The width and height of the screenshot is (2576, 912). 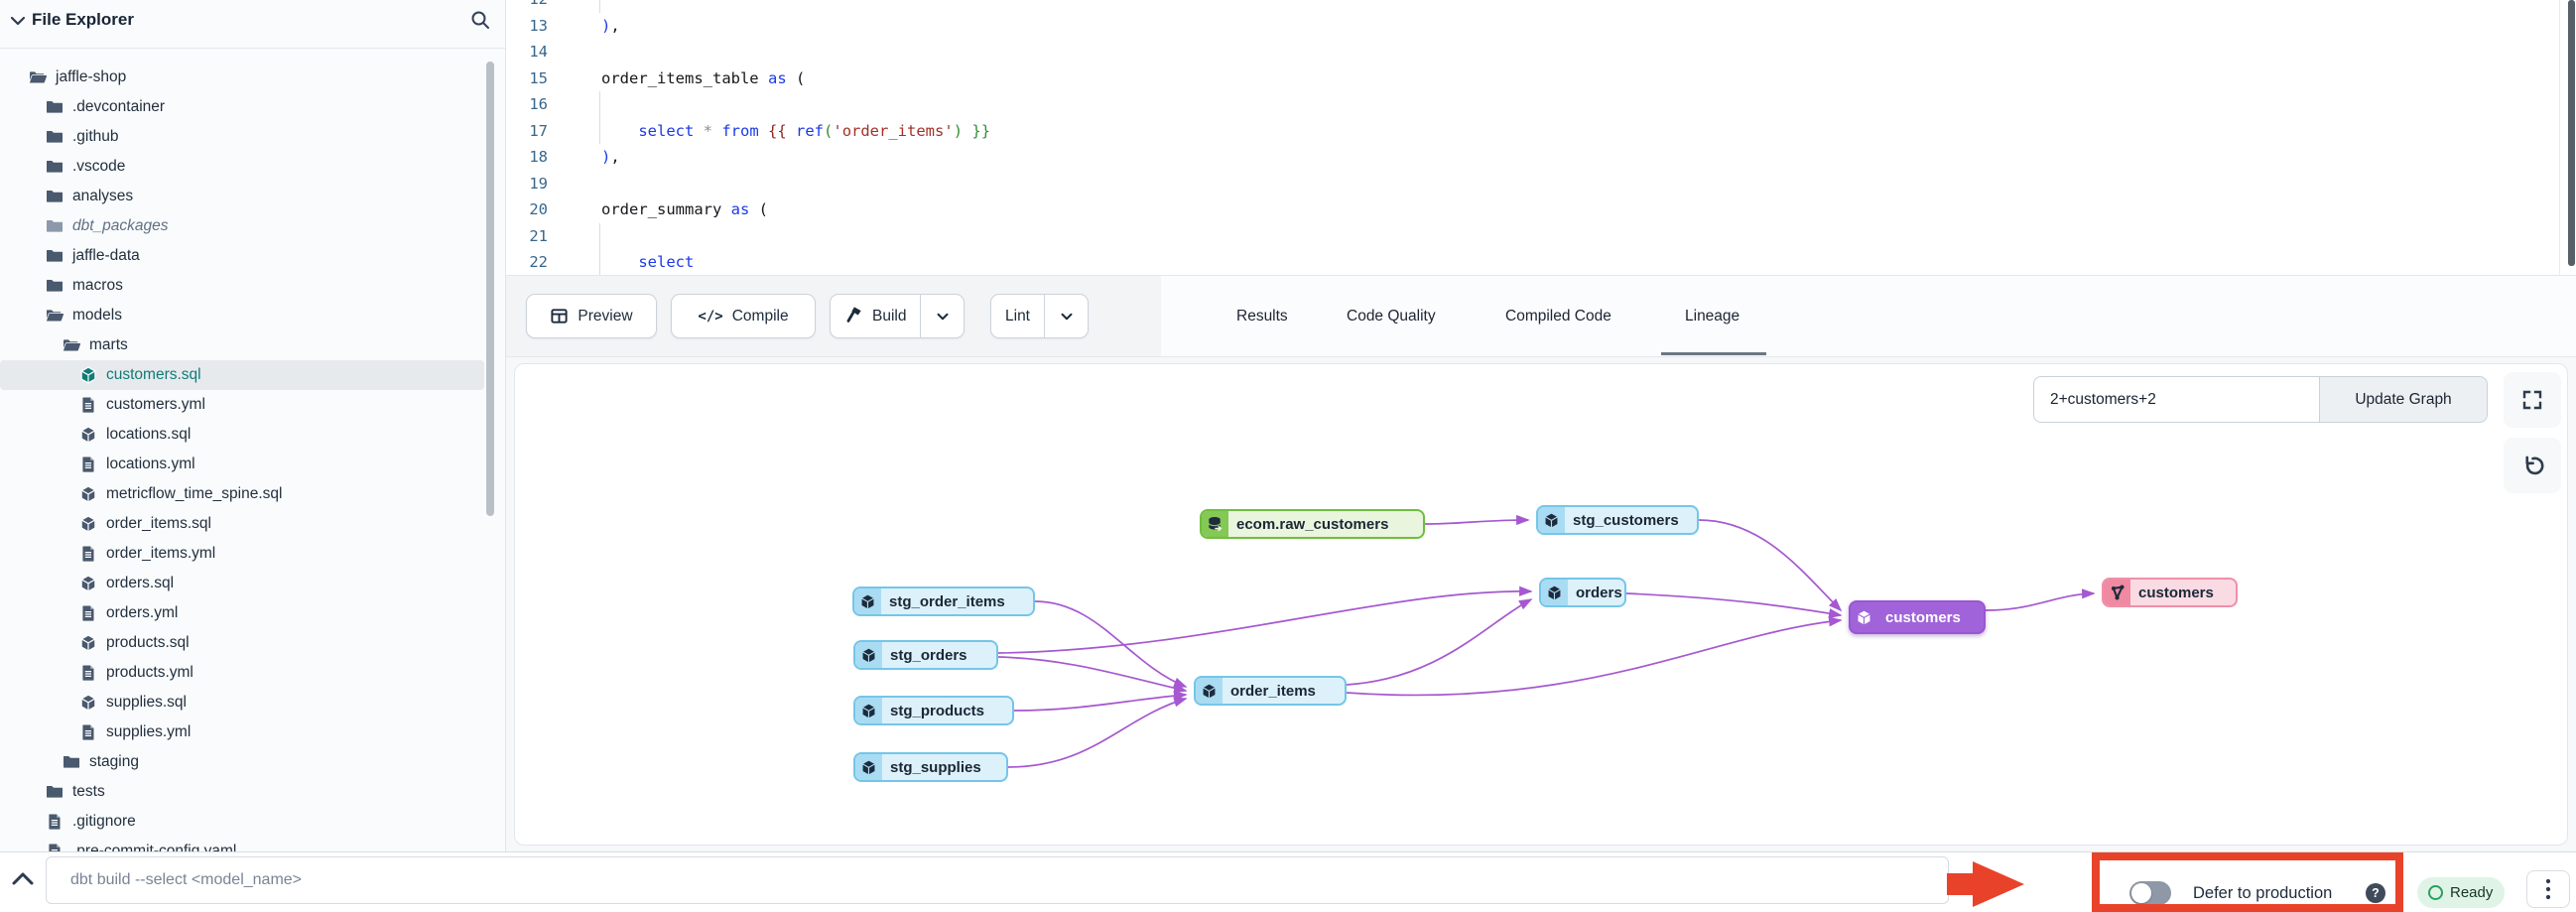 What do you see at coordinates (242, 137) in the screenshot?
I see `tree-row--github: .github` at bounding box center [242, 137].